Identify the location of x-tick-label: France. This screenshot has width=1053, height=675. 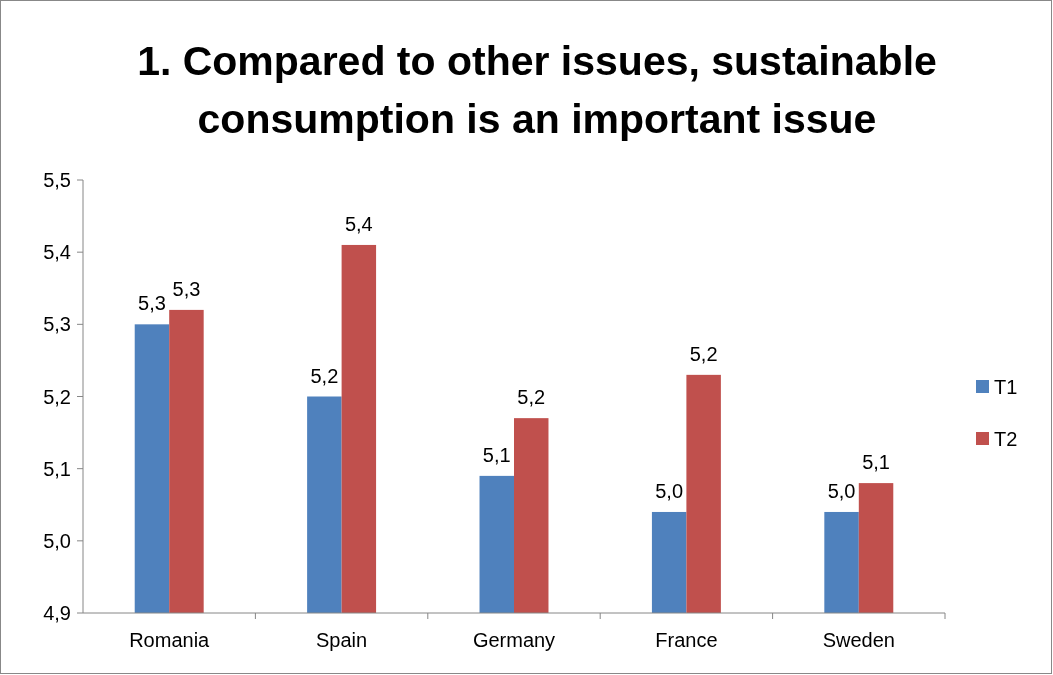
(686, 640).